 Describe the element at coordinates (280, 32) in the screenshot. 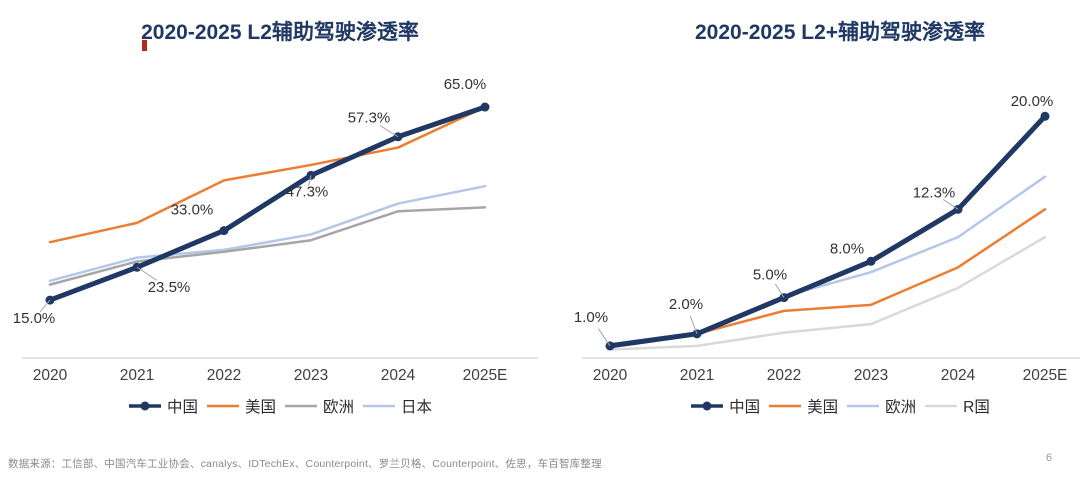

I see `chart-title-l2: 2020-2025 L2辅助驾驶渗透率` at that location.